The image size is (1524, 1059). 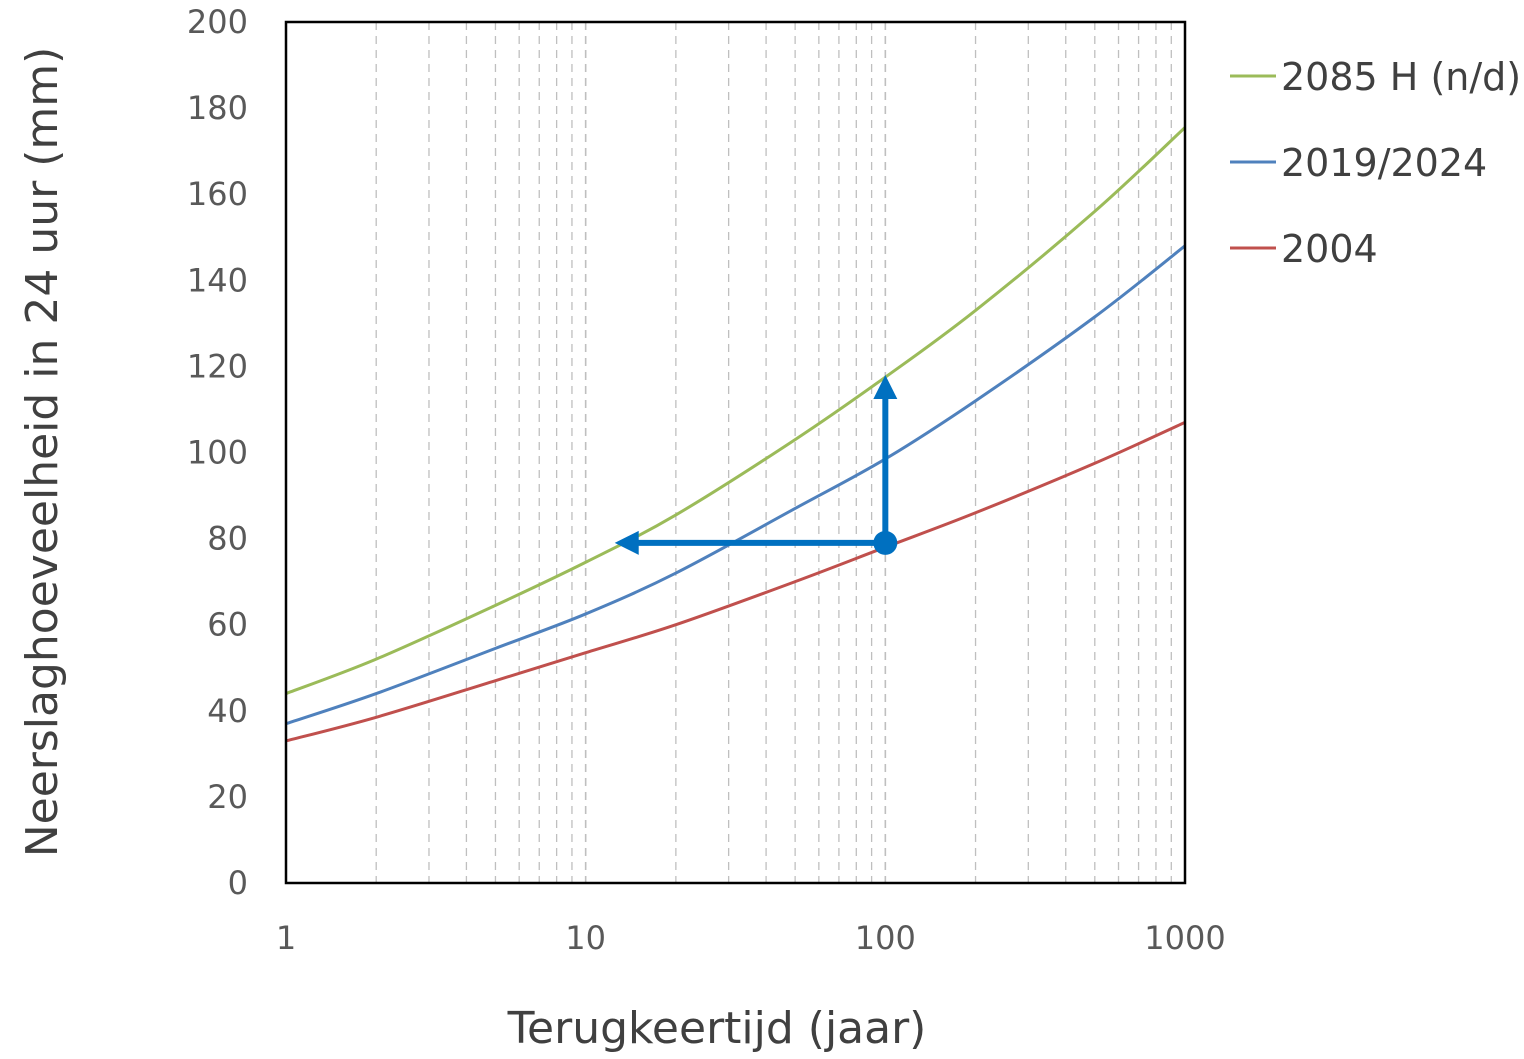 I want to click on x-axis-ticks: 1 10 100 1000, so click(x=751, y=938).